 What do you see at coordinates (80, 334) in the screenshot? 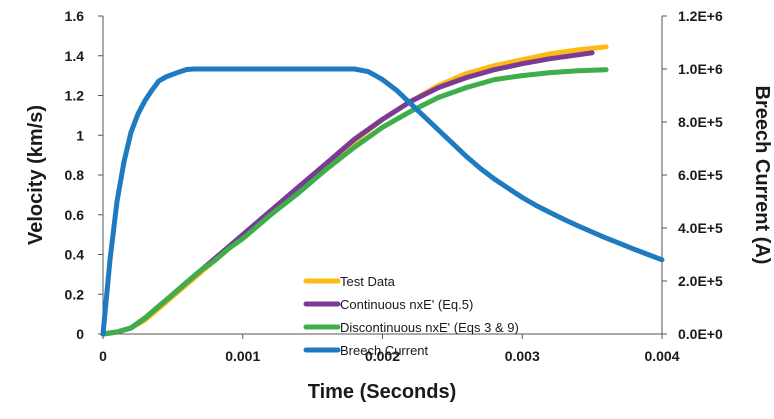
I see `y-left-tick-label: 0` at bounding box center [80, 334].